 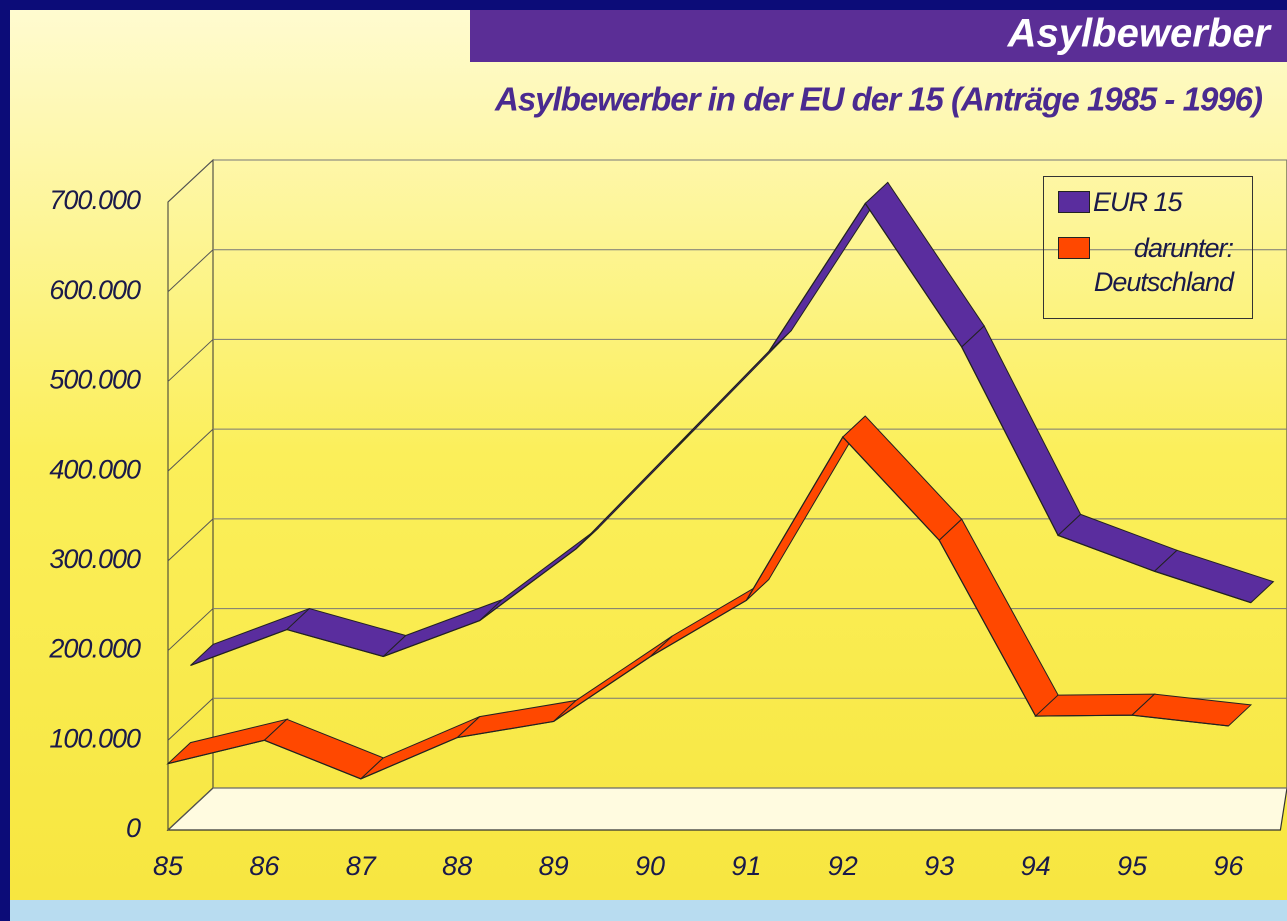 What do you see at coordinates (1228, 866) in the screenshot?
I see `x-tick-label: 96` at bounding box center [1228, 866].